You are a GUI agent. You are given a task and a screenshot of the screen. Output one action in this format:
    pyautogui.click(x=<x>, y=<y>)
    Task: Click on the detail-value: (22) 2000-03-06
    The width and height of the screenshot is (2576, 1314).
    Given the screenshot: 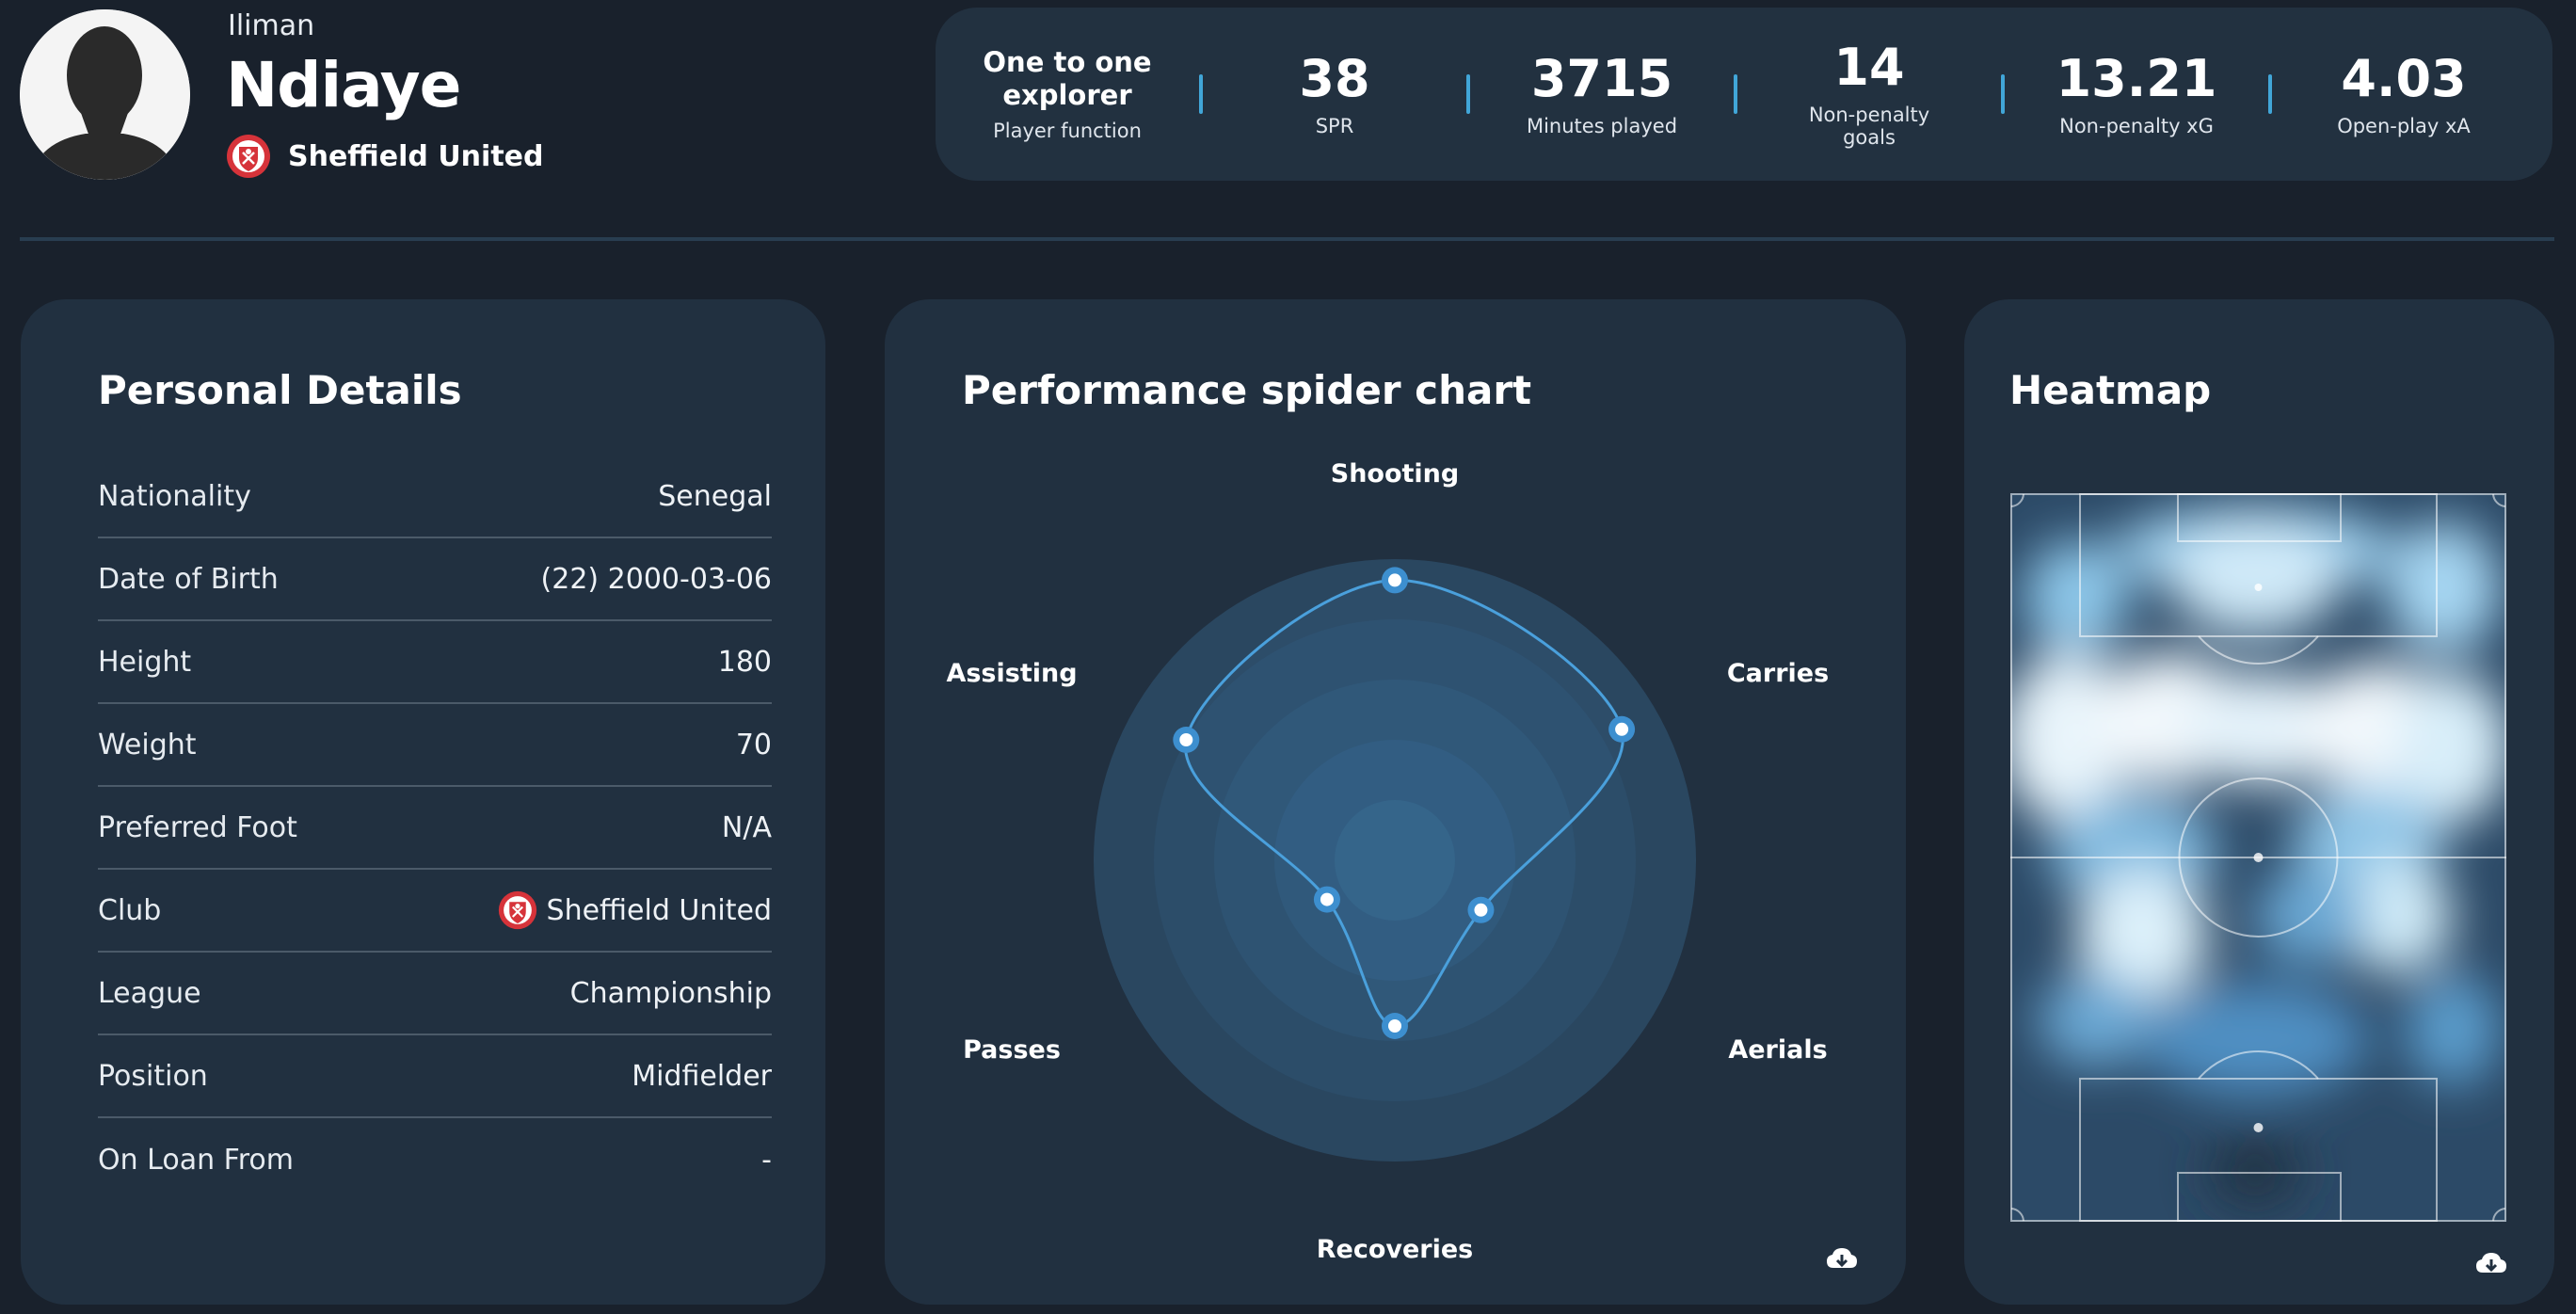 What is the action you would take?
    pyautogui.click(x=656, y=579)
    